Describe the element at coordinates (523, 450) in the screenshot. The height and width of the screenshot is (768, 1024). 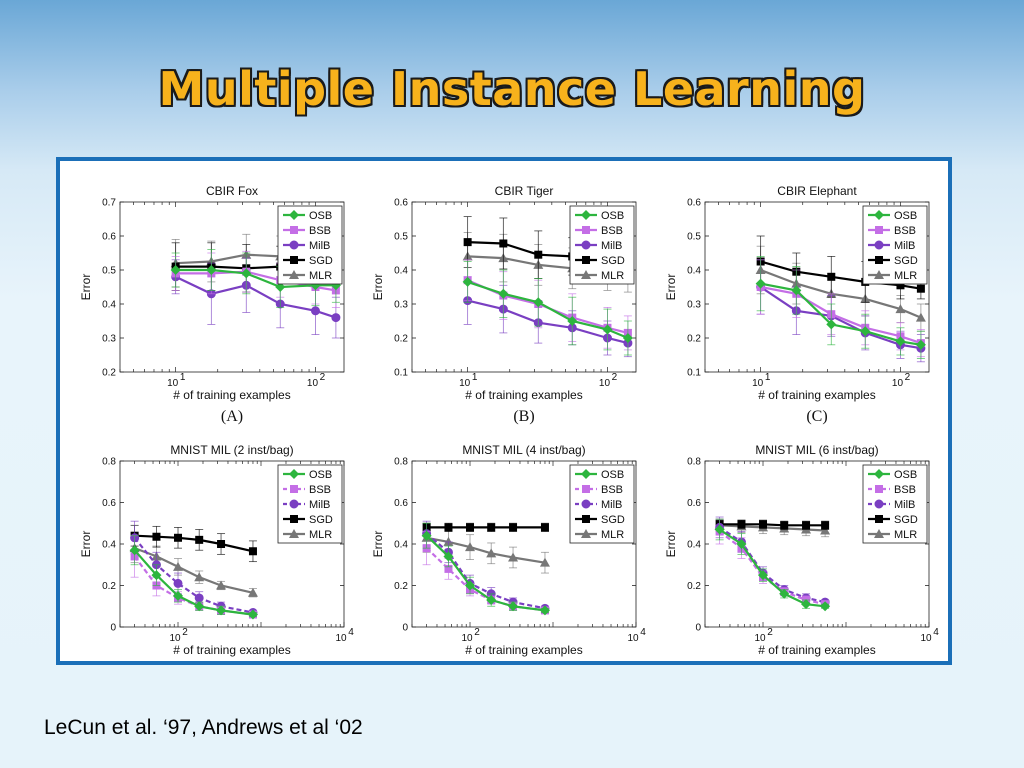
I see `chart-title: MNIST MIL (4 inst/bag)` at that location.